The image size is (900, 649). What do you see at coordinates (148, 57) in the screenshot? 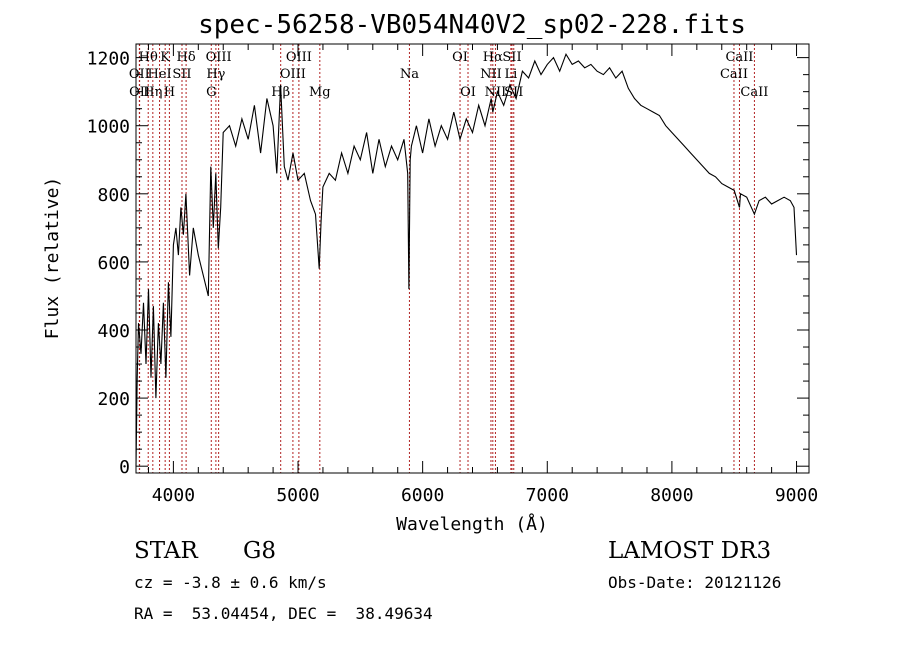
I see `line-label-0: Hθ` at bounding box center [148, 57].